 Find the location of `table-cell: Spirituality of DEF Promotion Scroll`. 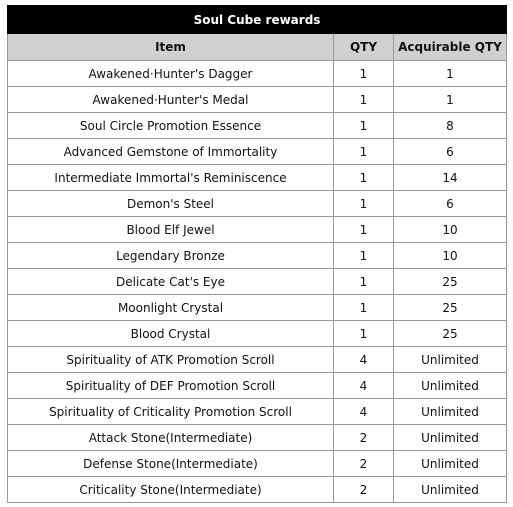

table-cell: Spirituality of DEF Promotion Scroll is located at coordinates (170, 385).